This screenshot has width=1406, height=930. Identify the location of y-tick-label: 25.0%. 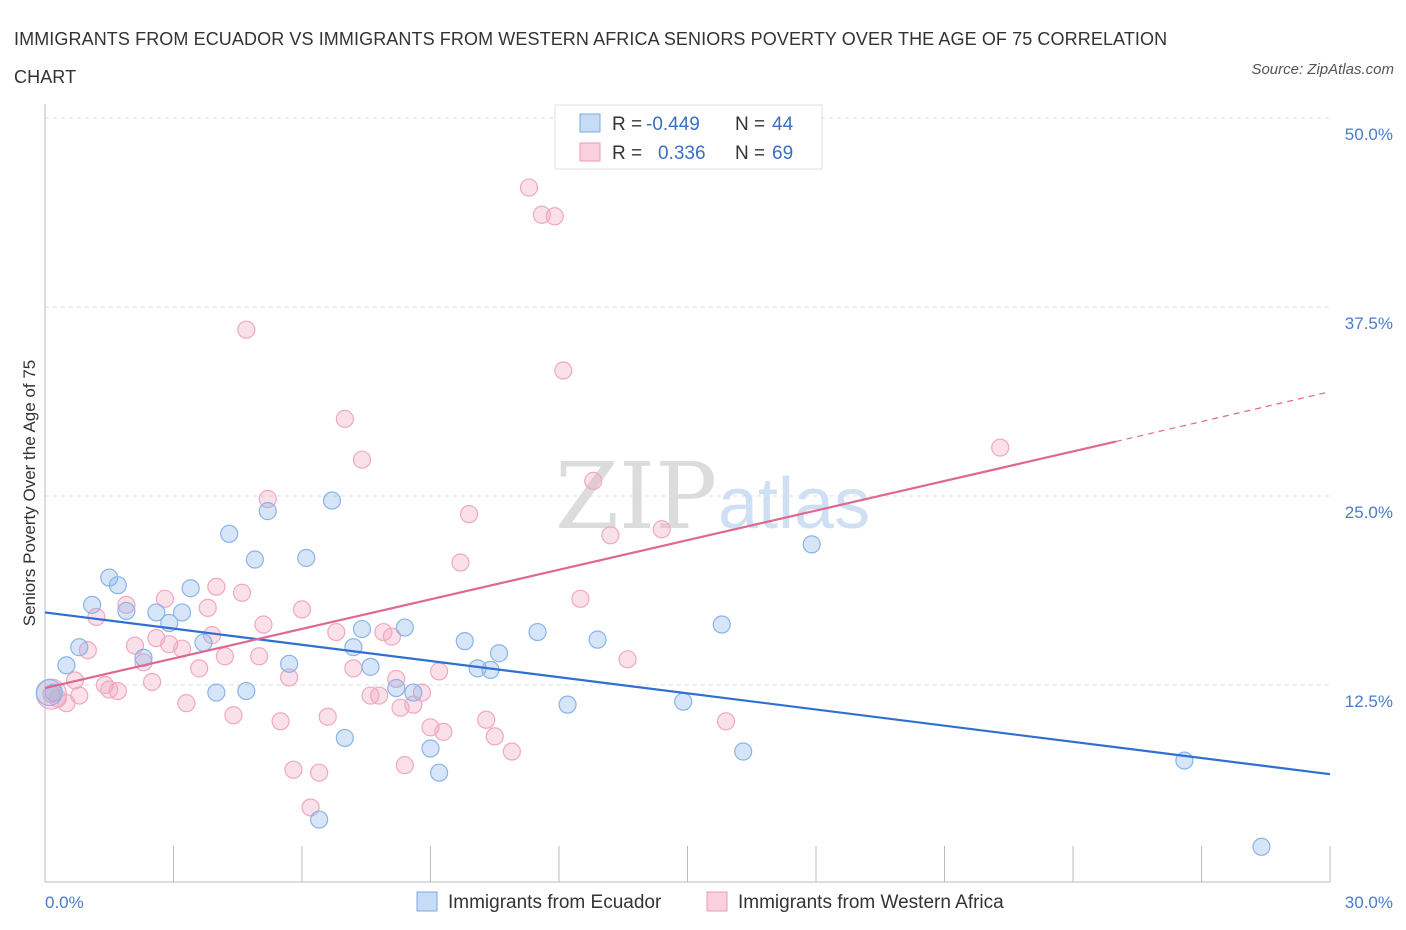
(1369, 512).